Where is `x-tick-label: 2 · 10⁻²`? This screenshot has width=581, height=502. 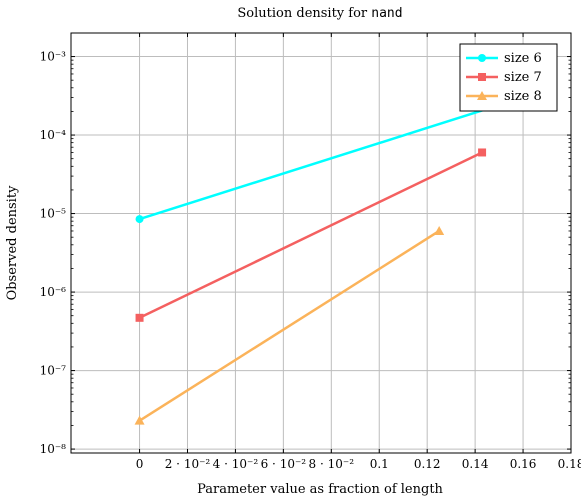 x-tick-label: 2 · 10⁻² is located at coordinates (188, 464).